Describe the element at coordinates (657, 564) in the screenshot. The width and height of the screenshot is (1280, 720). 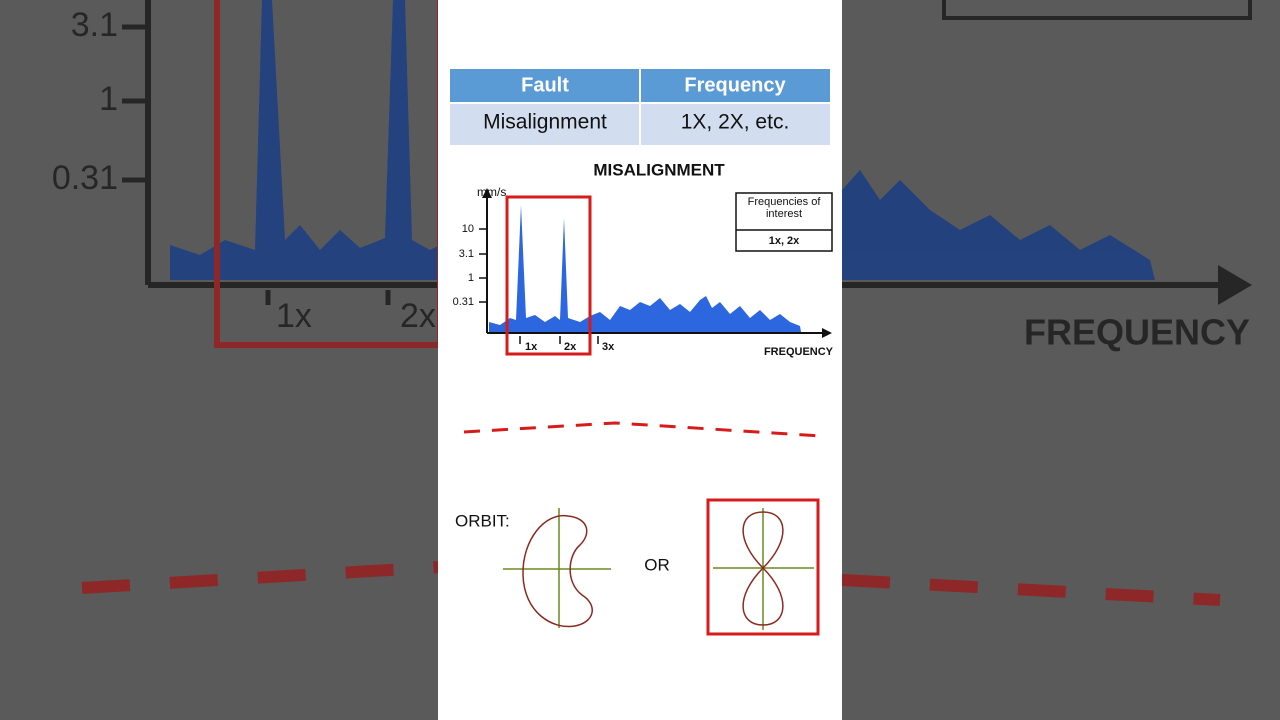
I see `orbit-separator: OR` at that location.